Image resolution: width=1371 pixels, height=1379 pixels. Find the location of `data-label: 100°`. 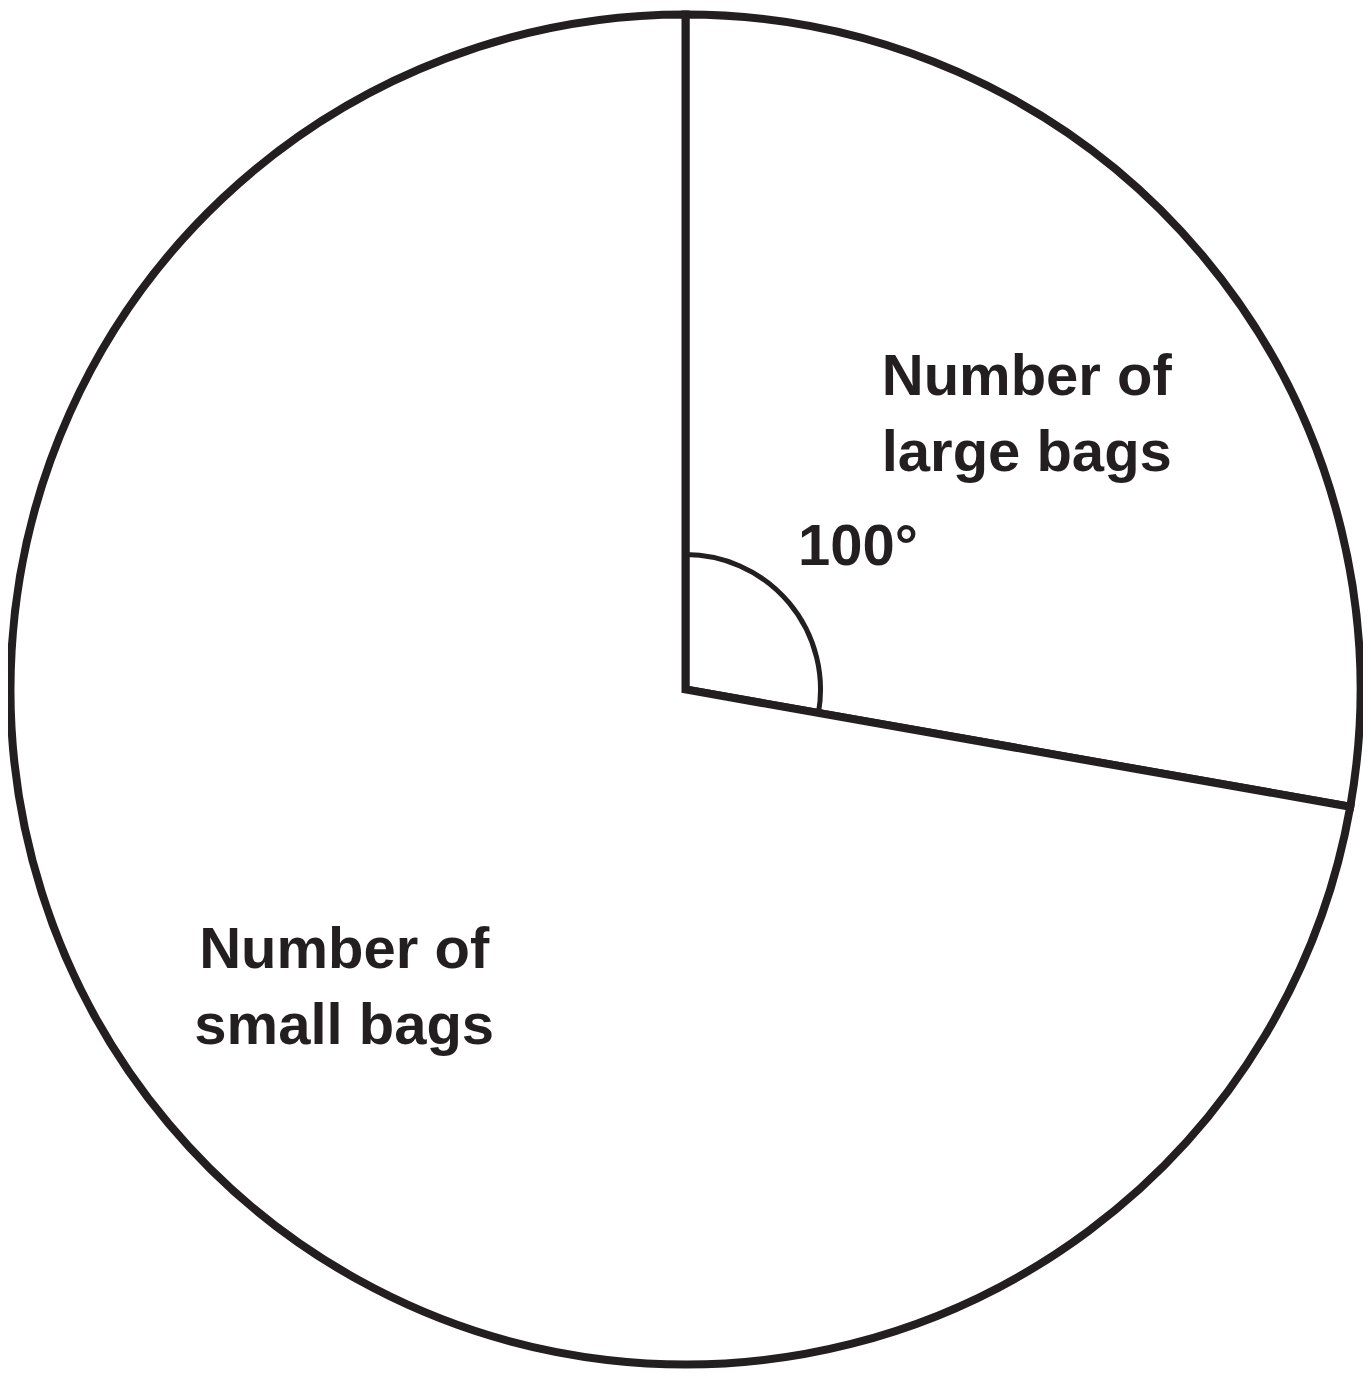

data-label: 100° is located at coordinates (857, 545).